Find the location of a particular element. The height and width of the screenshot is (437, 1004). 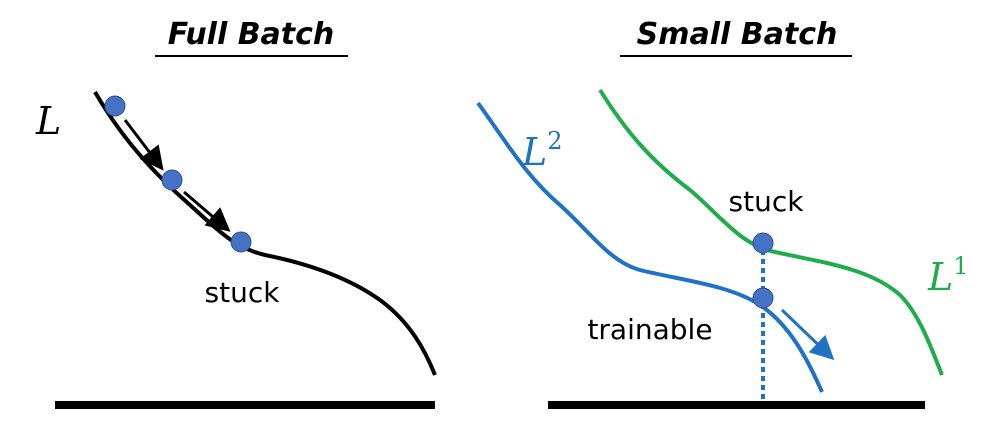

curve-label: L2 is located at coordinates (542, 150).